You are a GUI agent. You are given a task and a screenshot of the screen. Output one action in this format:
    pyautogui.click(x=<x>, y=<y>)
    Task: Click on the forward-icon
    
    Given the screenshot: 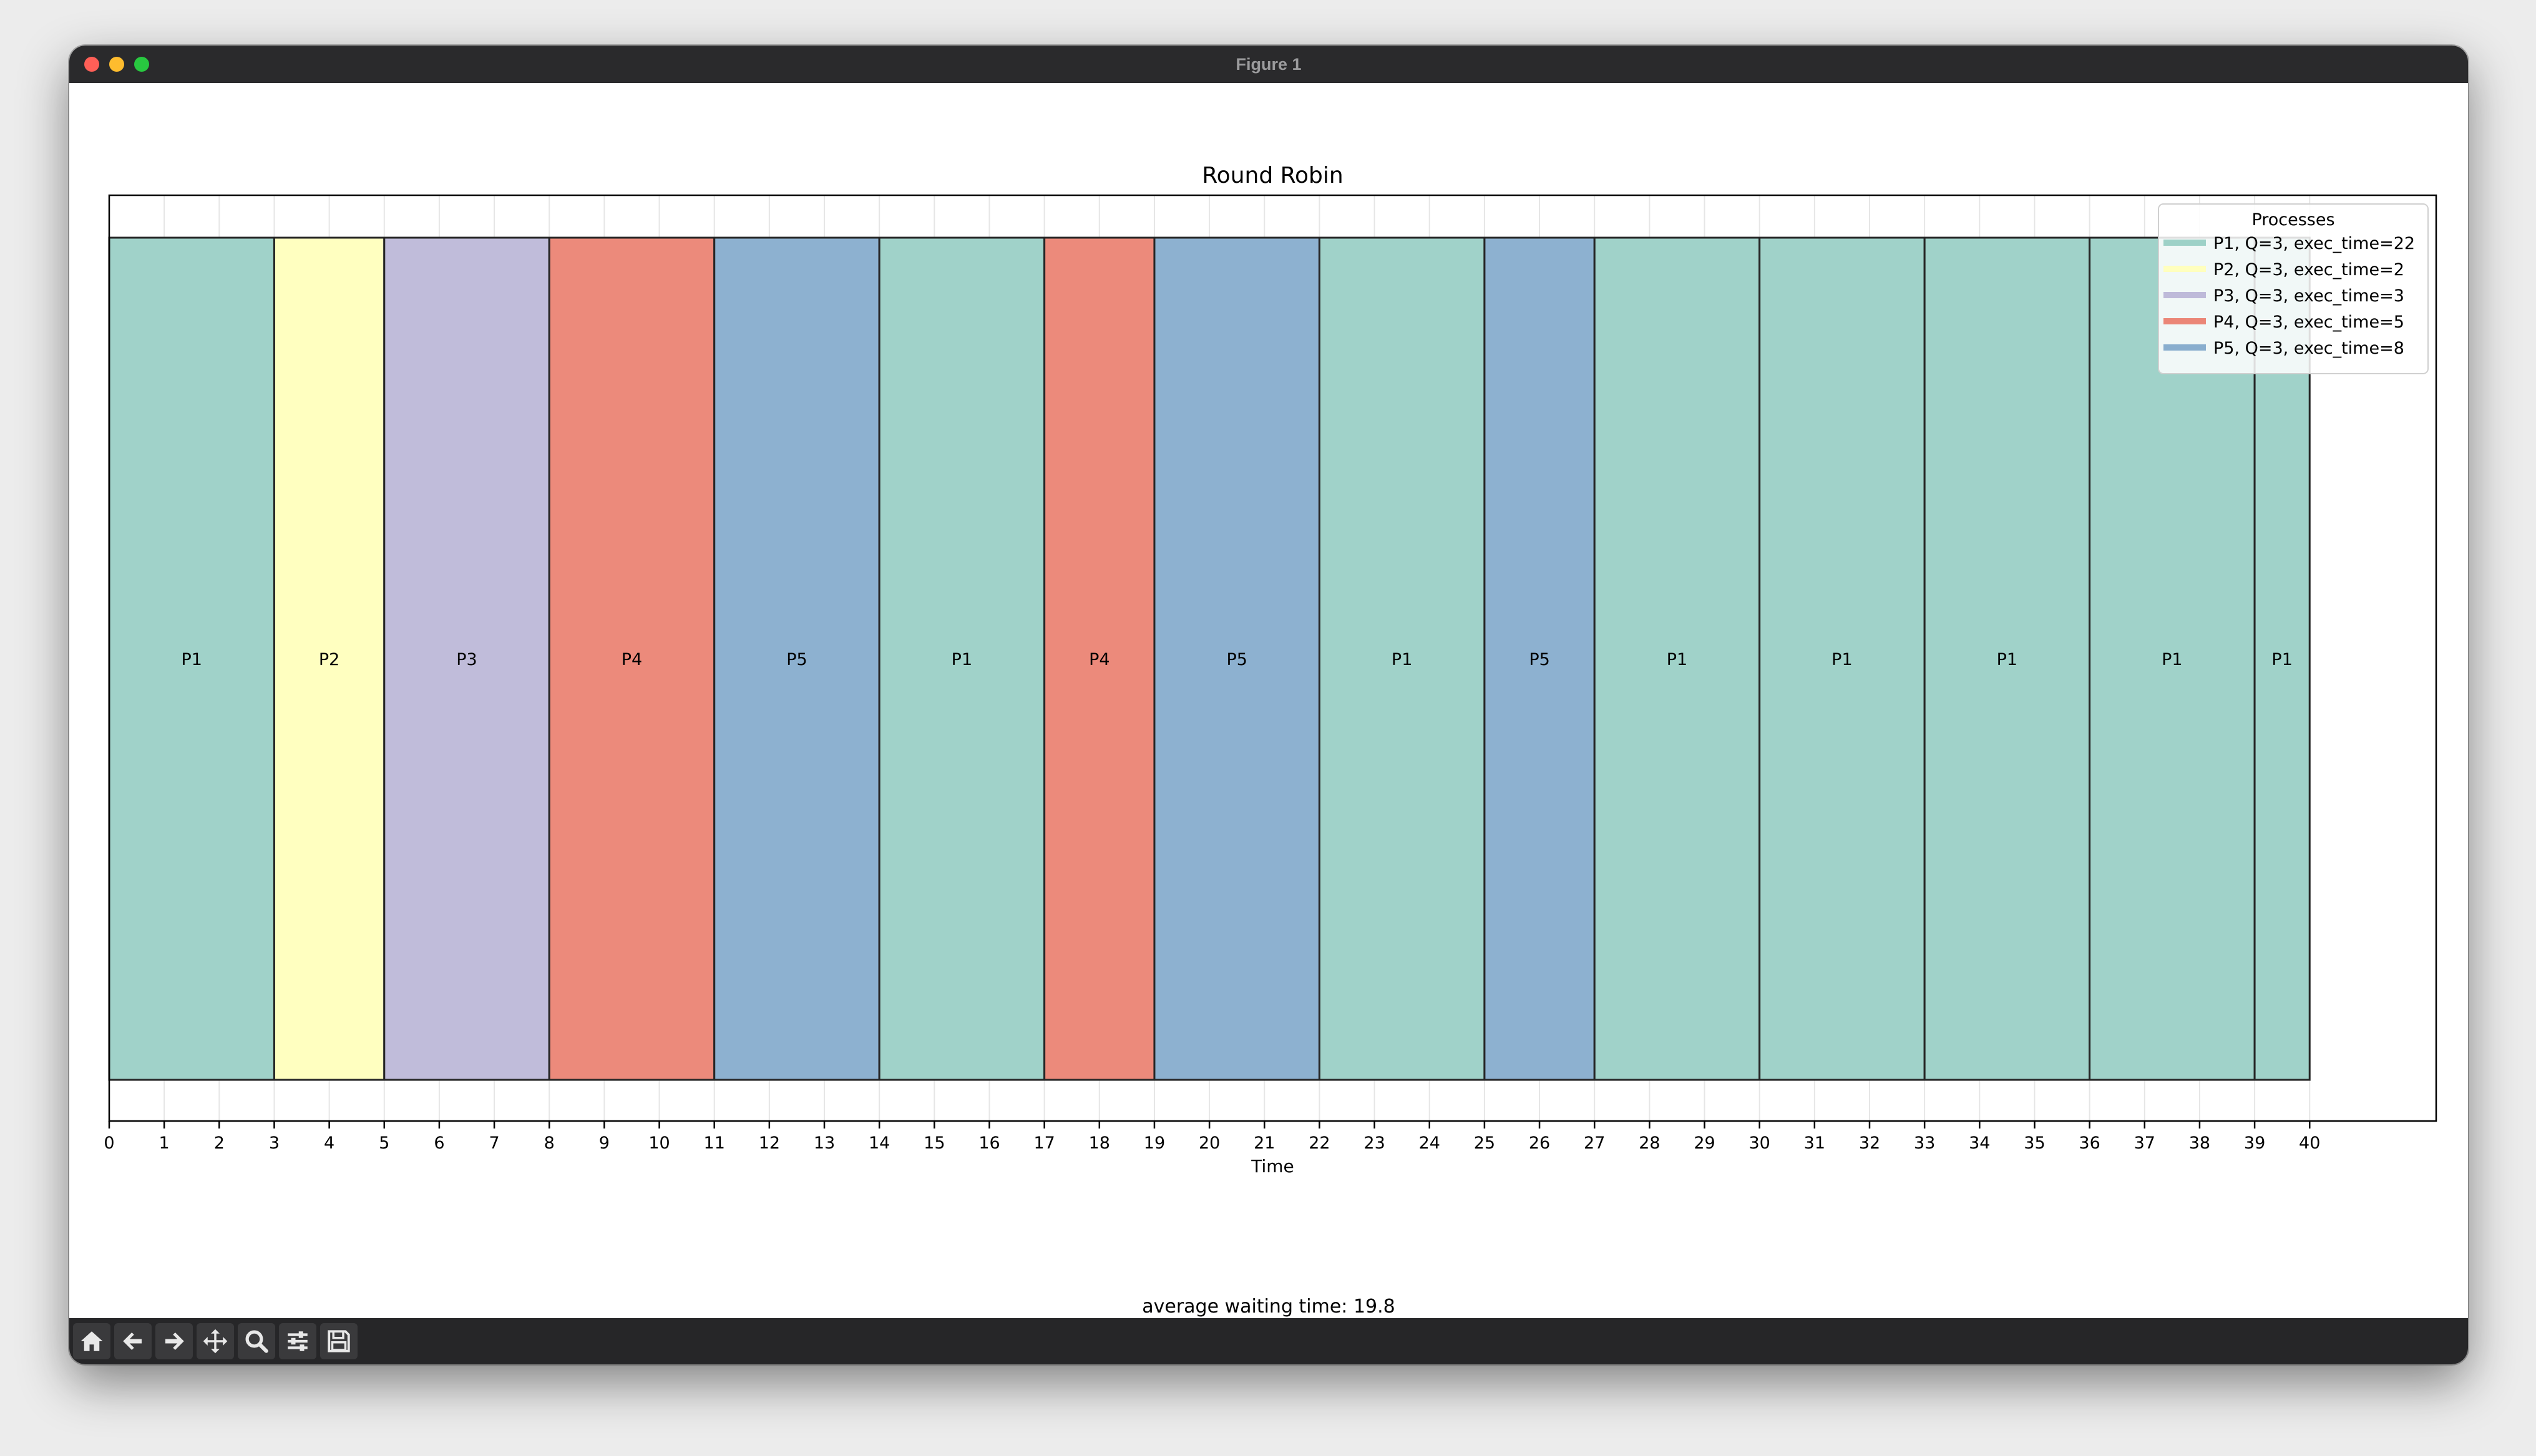 What is the action you would take?
    pyautogui.click(x=174, y=1341)
    